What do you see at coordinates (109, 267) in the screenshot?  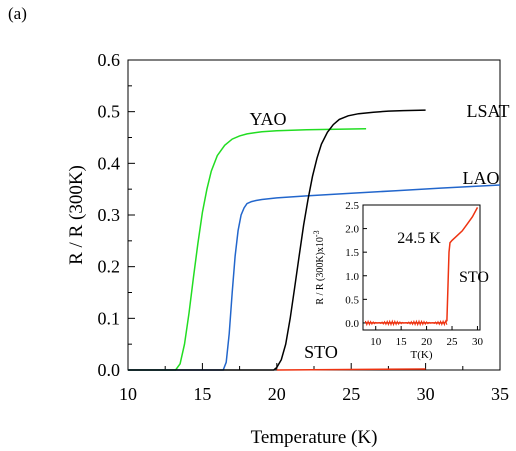 I see `y-tick-label: 0.2` at bounding box center [109, 267].